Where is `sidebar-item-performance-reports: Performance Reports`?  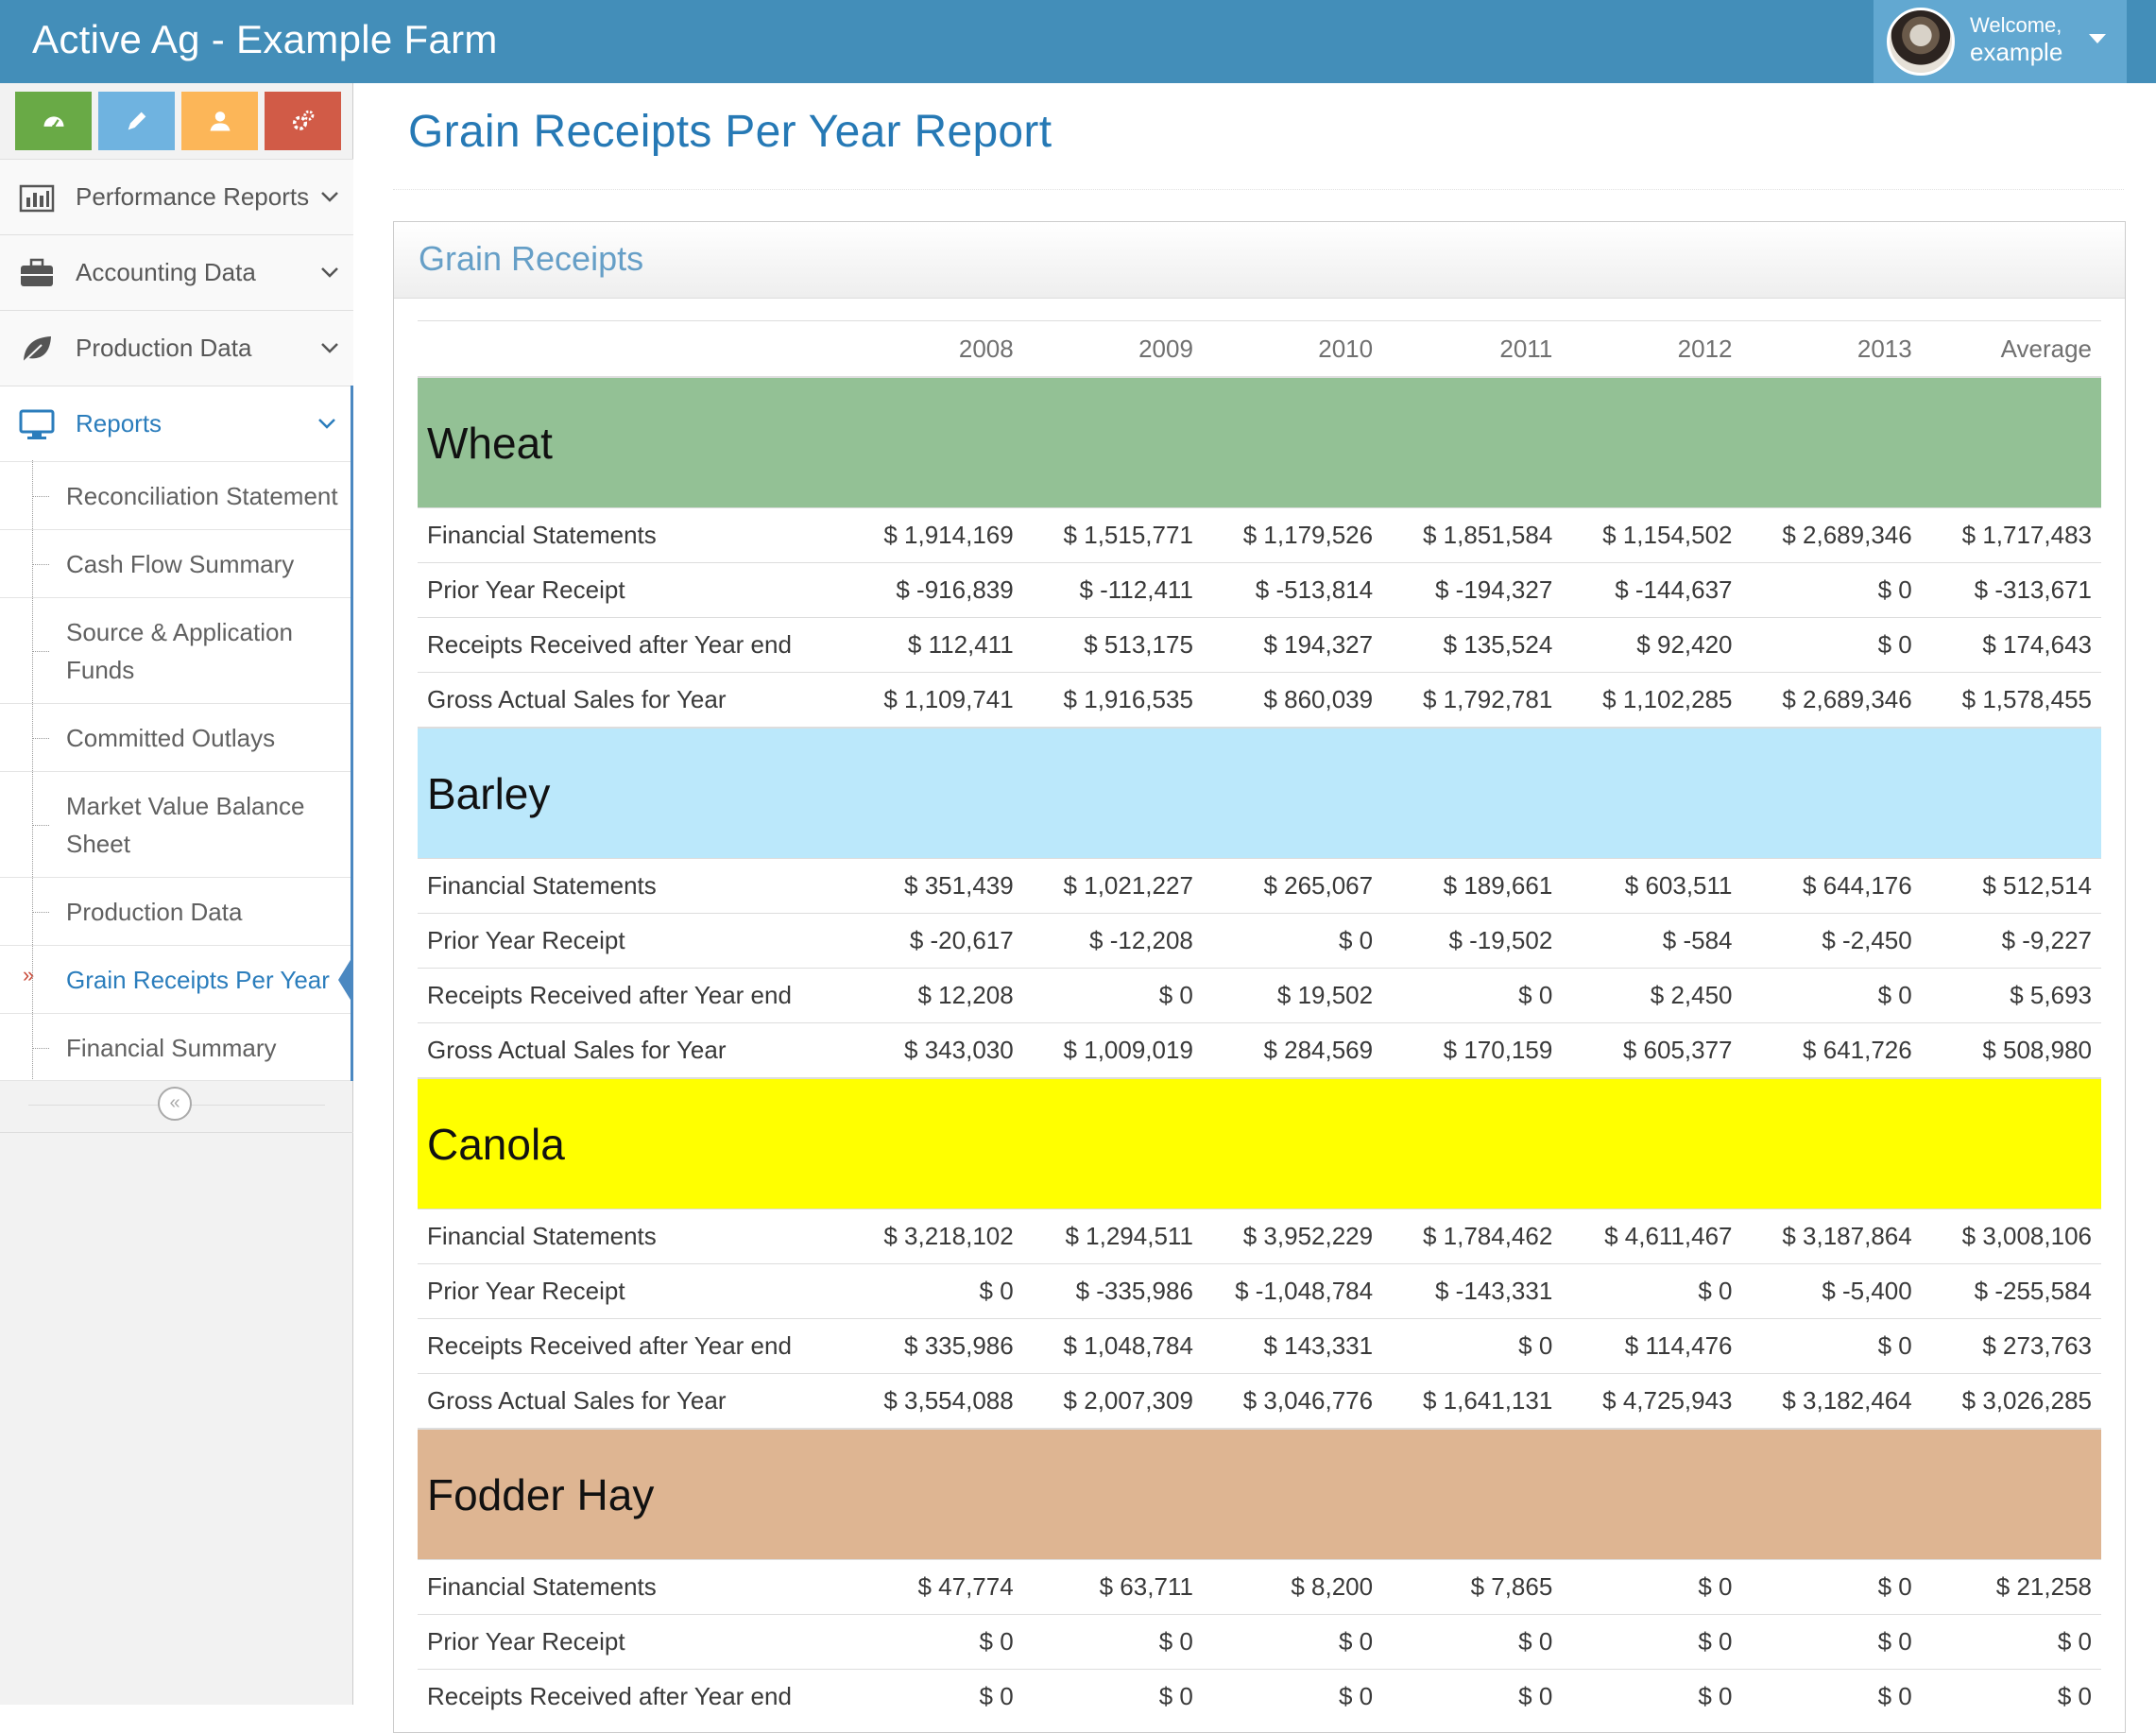 sidebar-item-performance-reports: Performance Reports is located at coordinates (176, 196).